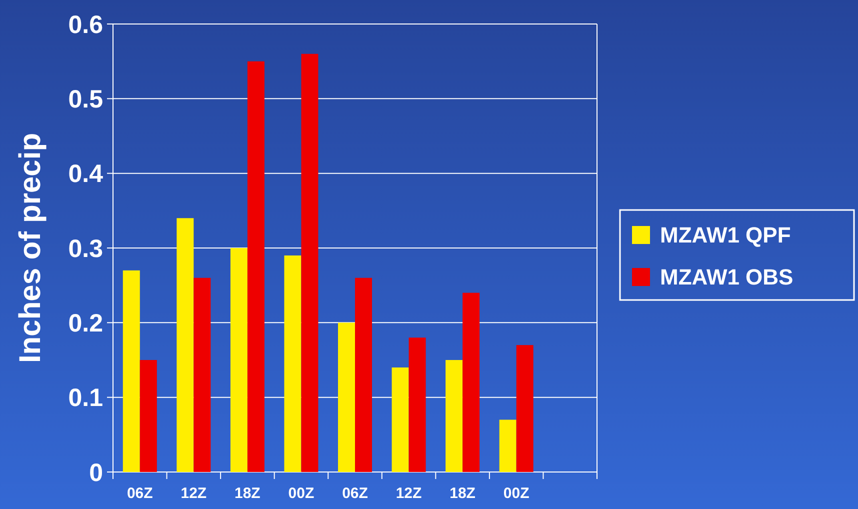 Image resolution: width=858 pixels, height=509 pixels. What do you see at coordinates (725, 235) in the screenshot?
I see `legend-label: MZAW1 QPF` at bounding box center [725, 235].